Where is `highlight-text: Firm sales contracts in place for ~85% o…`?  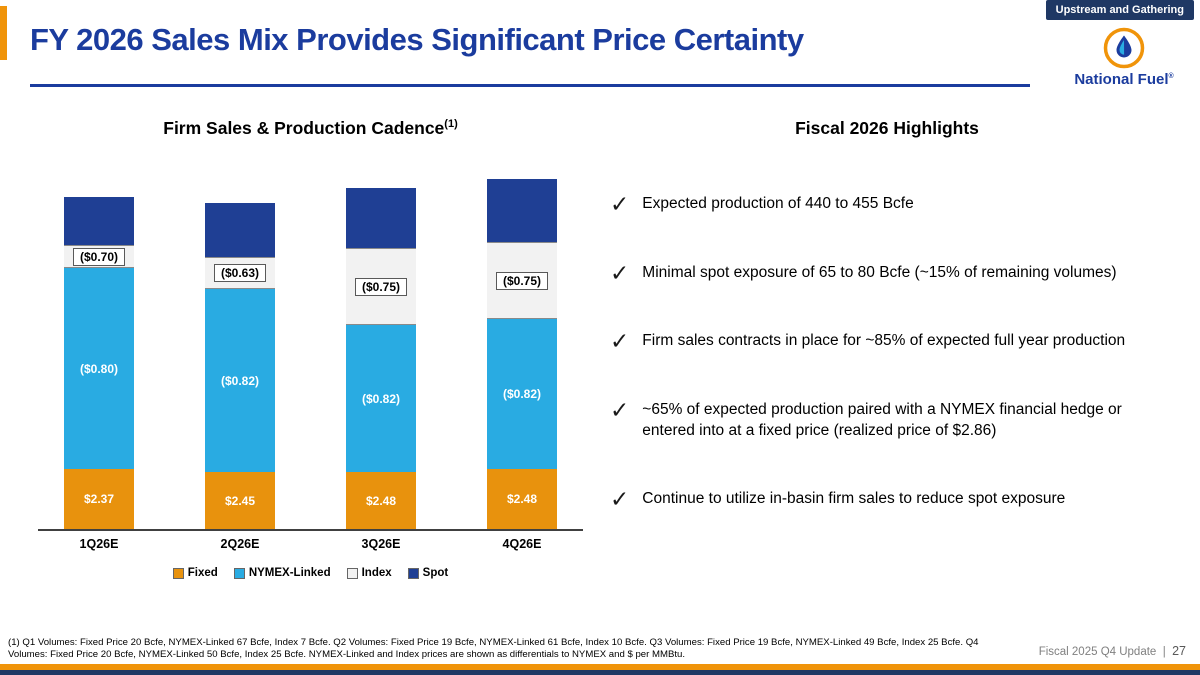 highlight-text: Firm sales contracts in place for ~85% o… is located at coordinates (884, 341).